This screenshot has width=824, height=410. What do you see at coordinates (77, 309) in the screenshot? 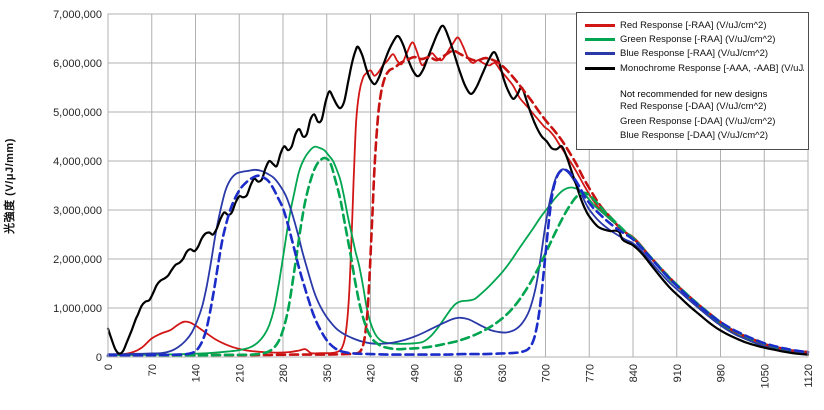
I see `y-tick-label: 1,000,000` at bounding box center [77, 309].